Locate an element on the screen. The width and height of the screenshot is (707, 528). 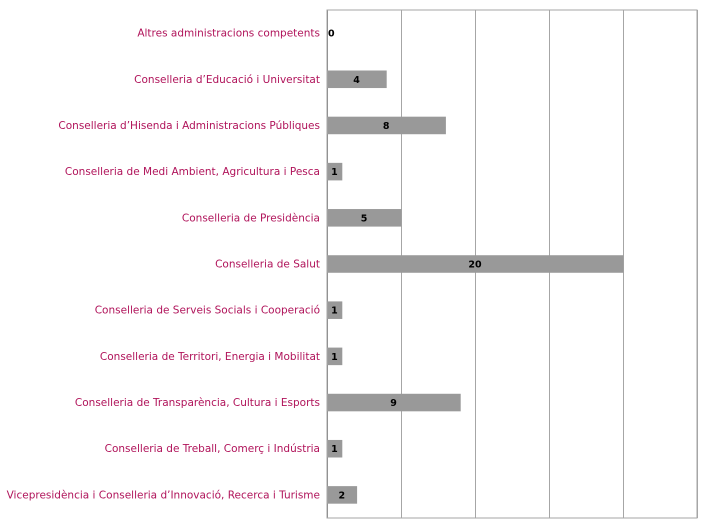
value-label-9: 1 is located at coordinates (334, 449).